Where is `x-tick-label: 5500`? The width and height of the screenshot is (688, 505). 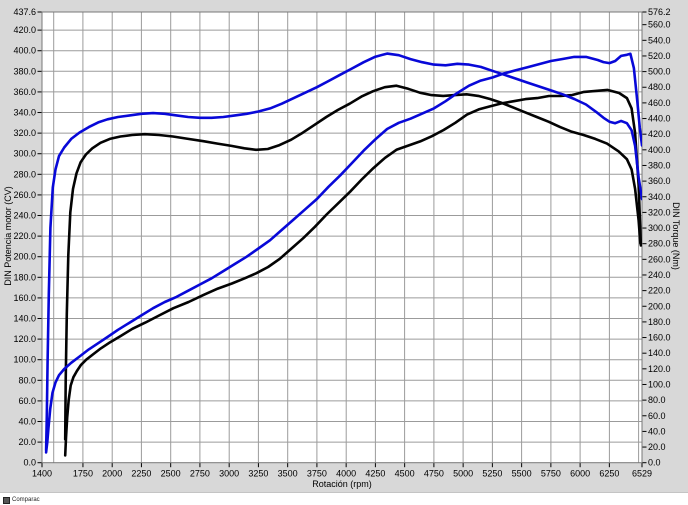 x-tick-label: 5500 is located at coordinates (522, 474).